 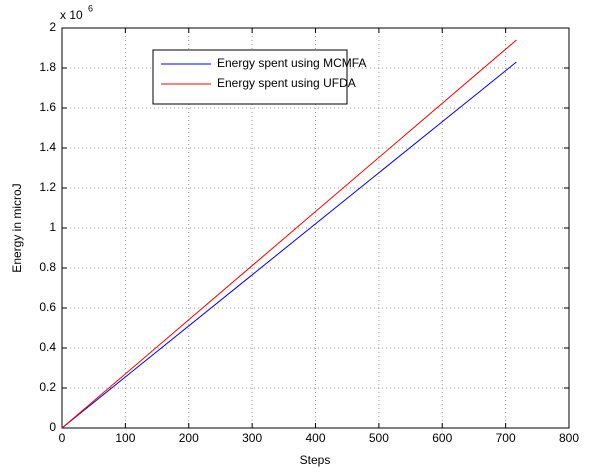 I want to click on y-tick-label: 0.4, so click(x=47, y=347).